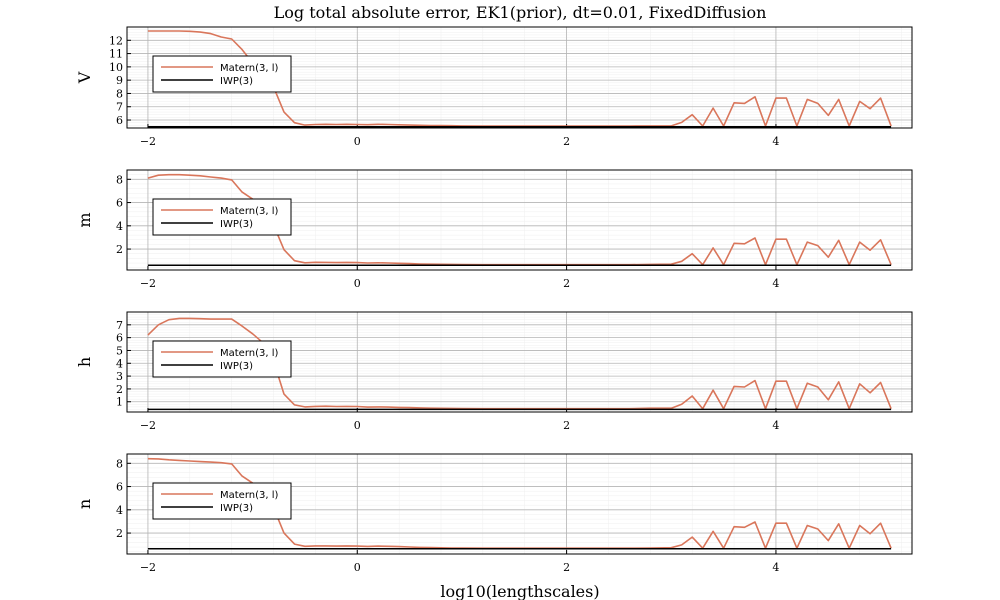  I want to click on y-tick-label: 10, so click(116, 67).